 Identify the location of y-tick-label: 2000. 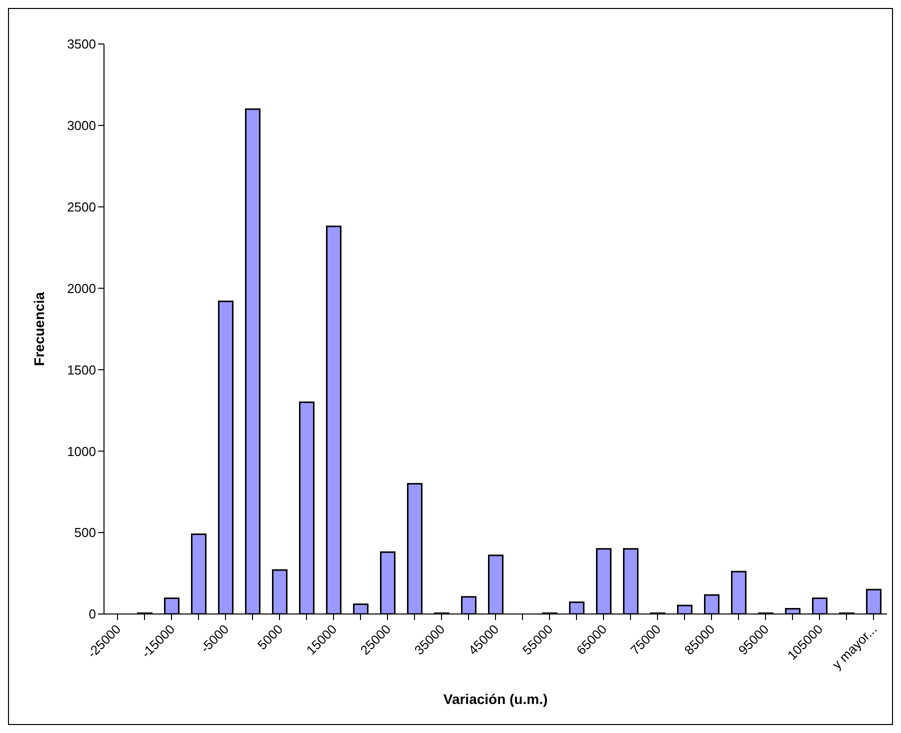
(81, 288).